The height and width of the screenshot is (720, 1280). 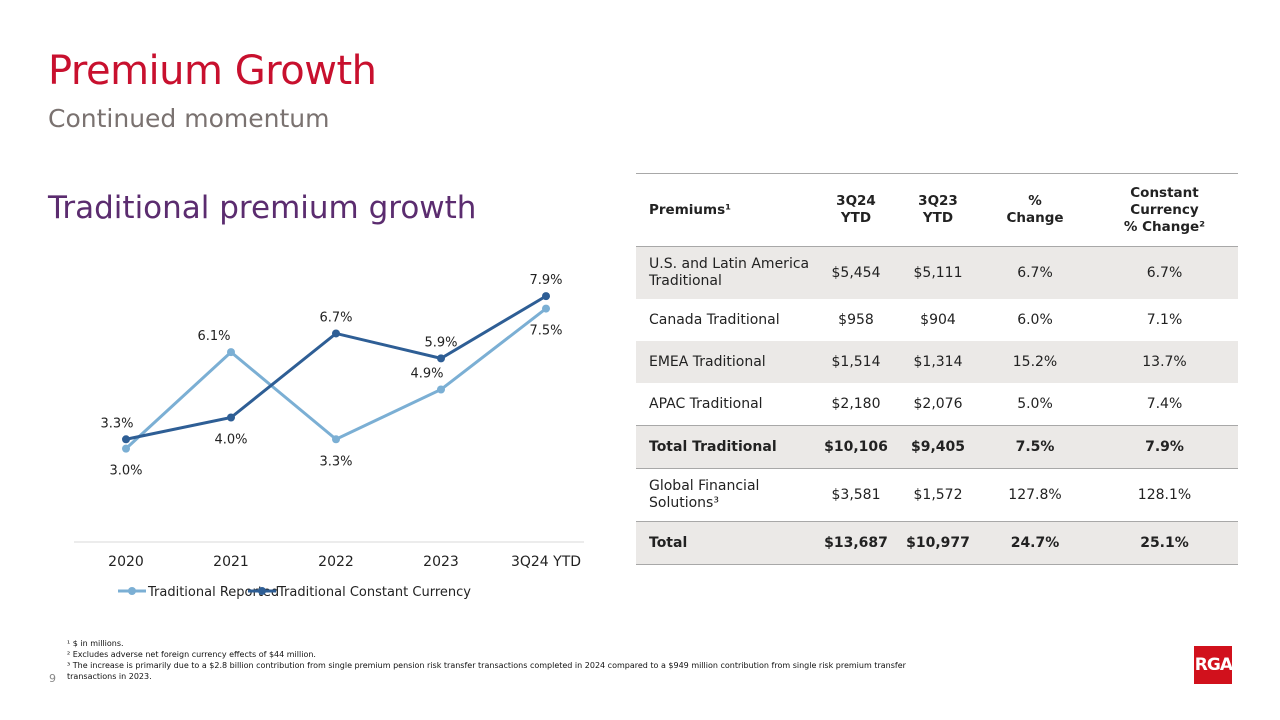 I want to click on cell-value: 7.4%, so click(x=1164, y=404).